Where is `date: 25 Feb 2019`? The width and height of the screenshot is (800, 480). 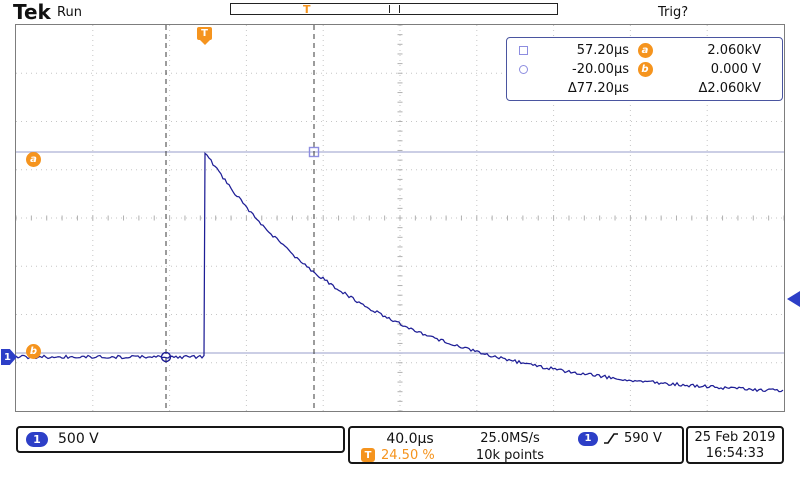
date: 25 Feb 2019 is located at coordinates (735, 437).